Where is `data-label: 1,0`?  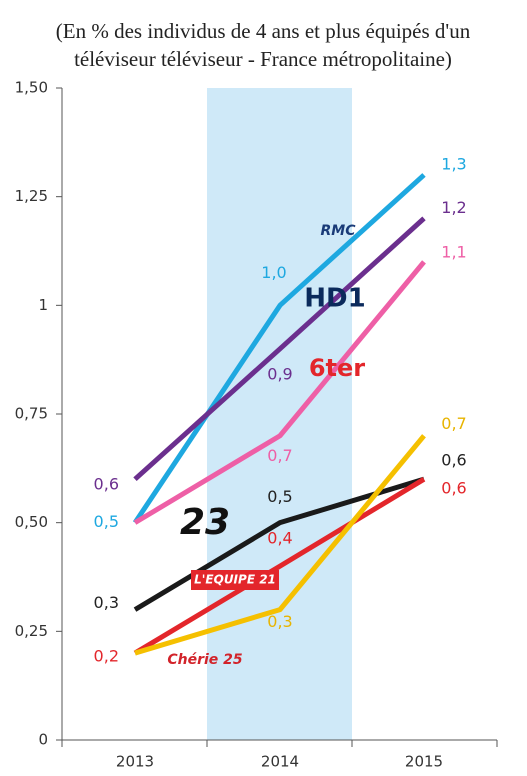 data-label: 1,0 is located at coordinates (273, 272).